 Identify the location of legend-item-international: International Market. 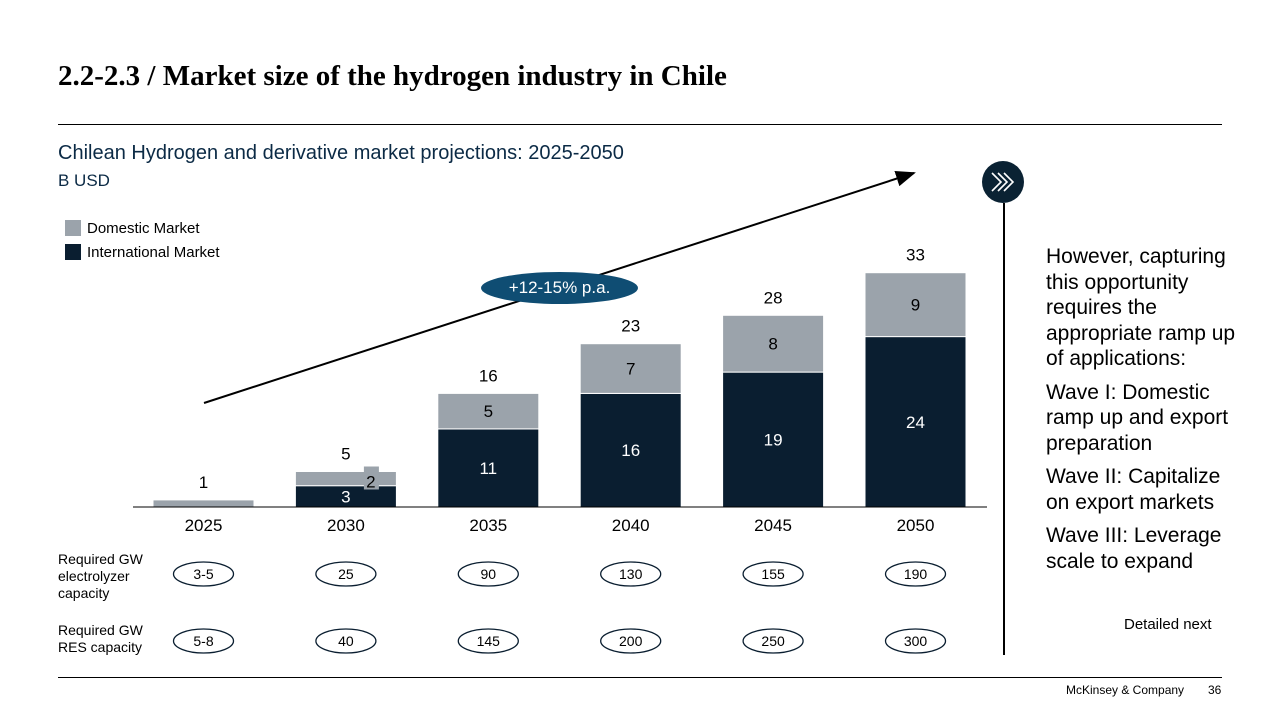
(142, 252).